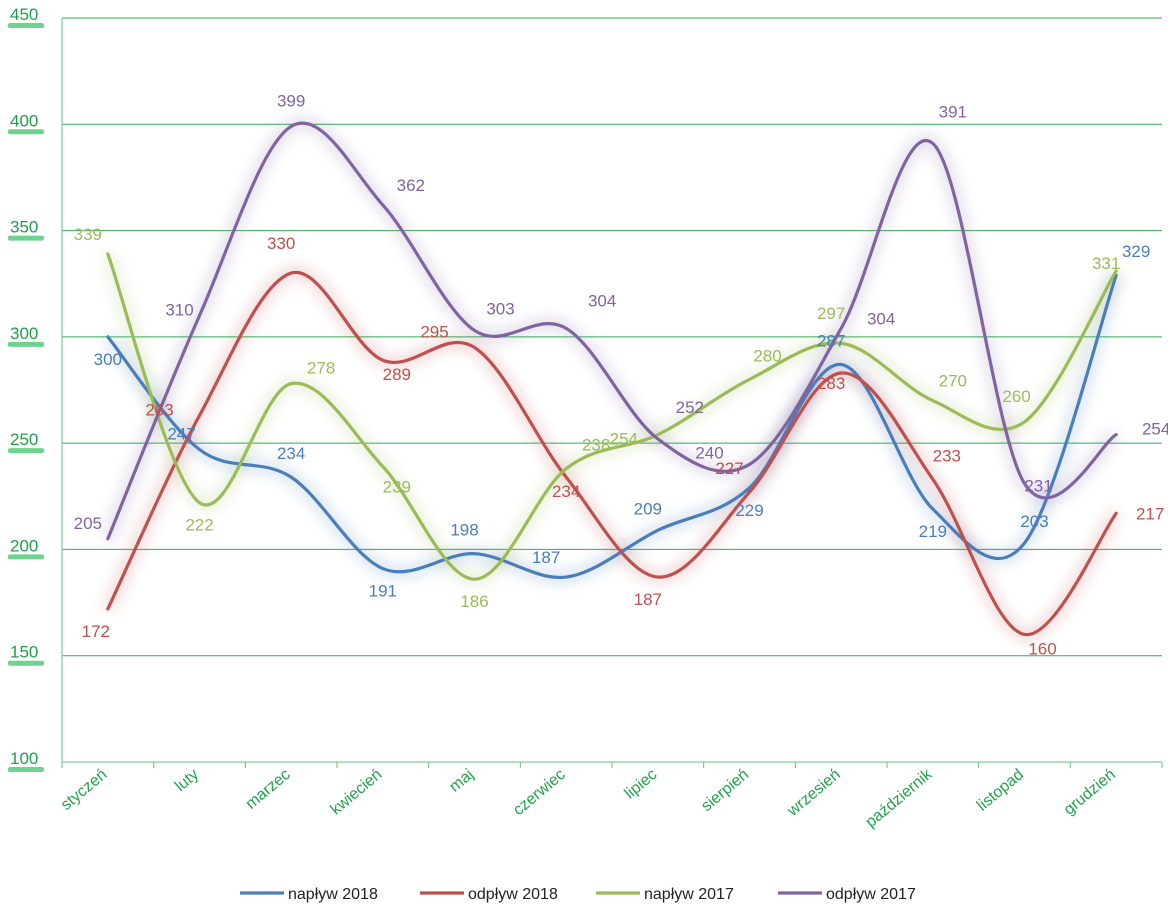 This screenshot has height=906, width=1168. I want to click on data-label: 191, so click(383, 591).